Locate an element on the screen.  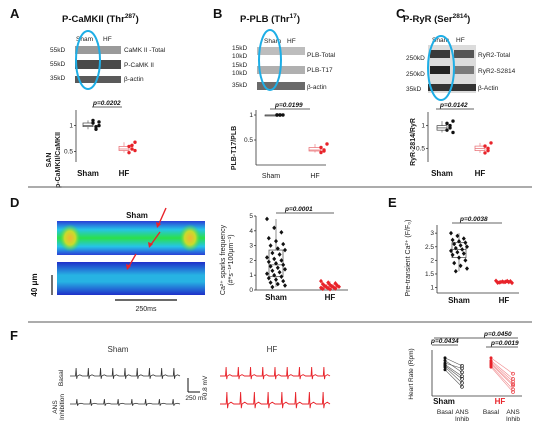
p-value: p=0.0038 is located at coordinates (473, 219).